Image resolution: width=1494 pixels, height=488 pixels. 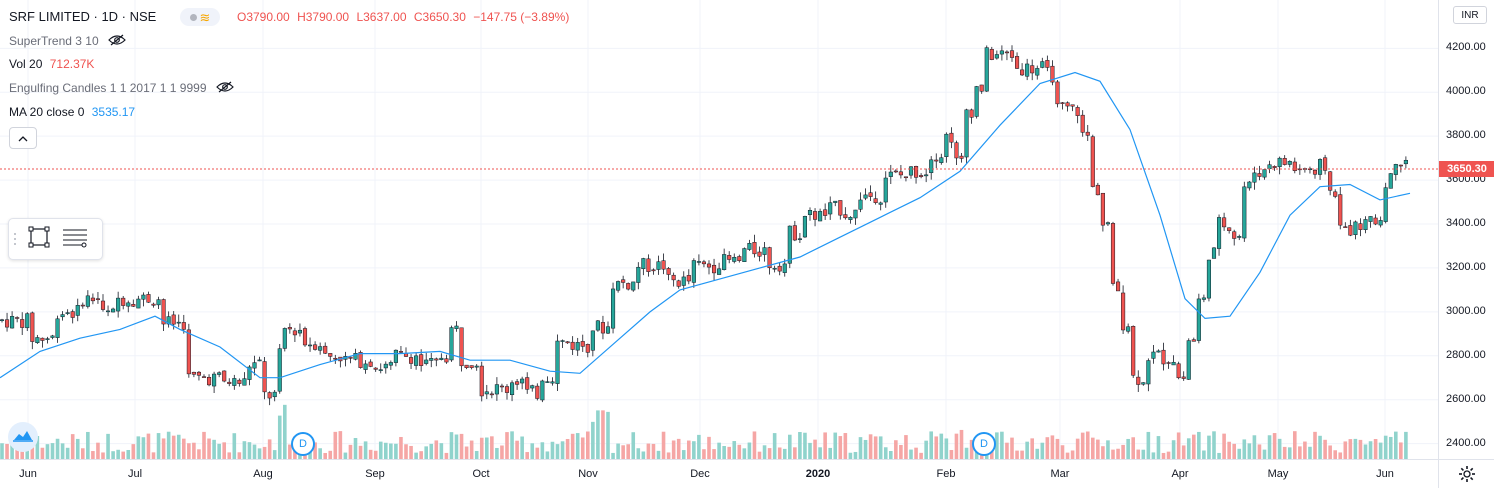 I want to click on symbol-title: SRF LIMITED · 1D · NSE, so click(x=83, y=16).